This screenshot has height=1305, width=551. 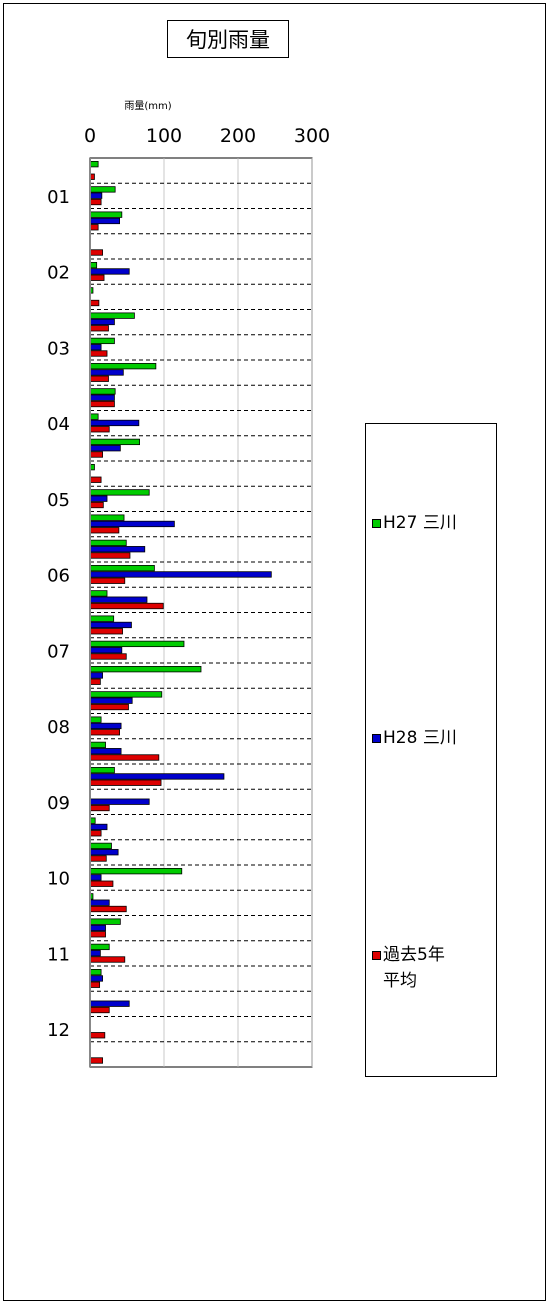 I want to click on month-label: 04, so click(x=58, y=424).